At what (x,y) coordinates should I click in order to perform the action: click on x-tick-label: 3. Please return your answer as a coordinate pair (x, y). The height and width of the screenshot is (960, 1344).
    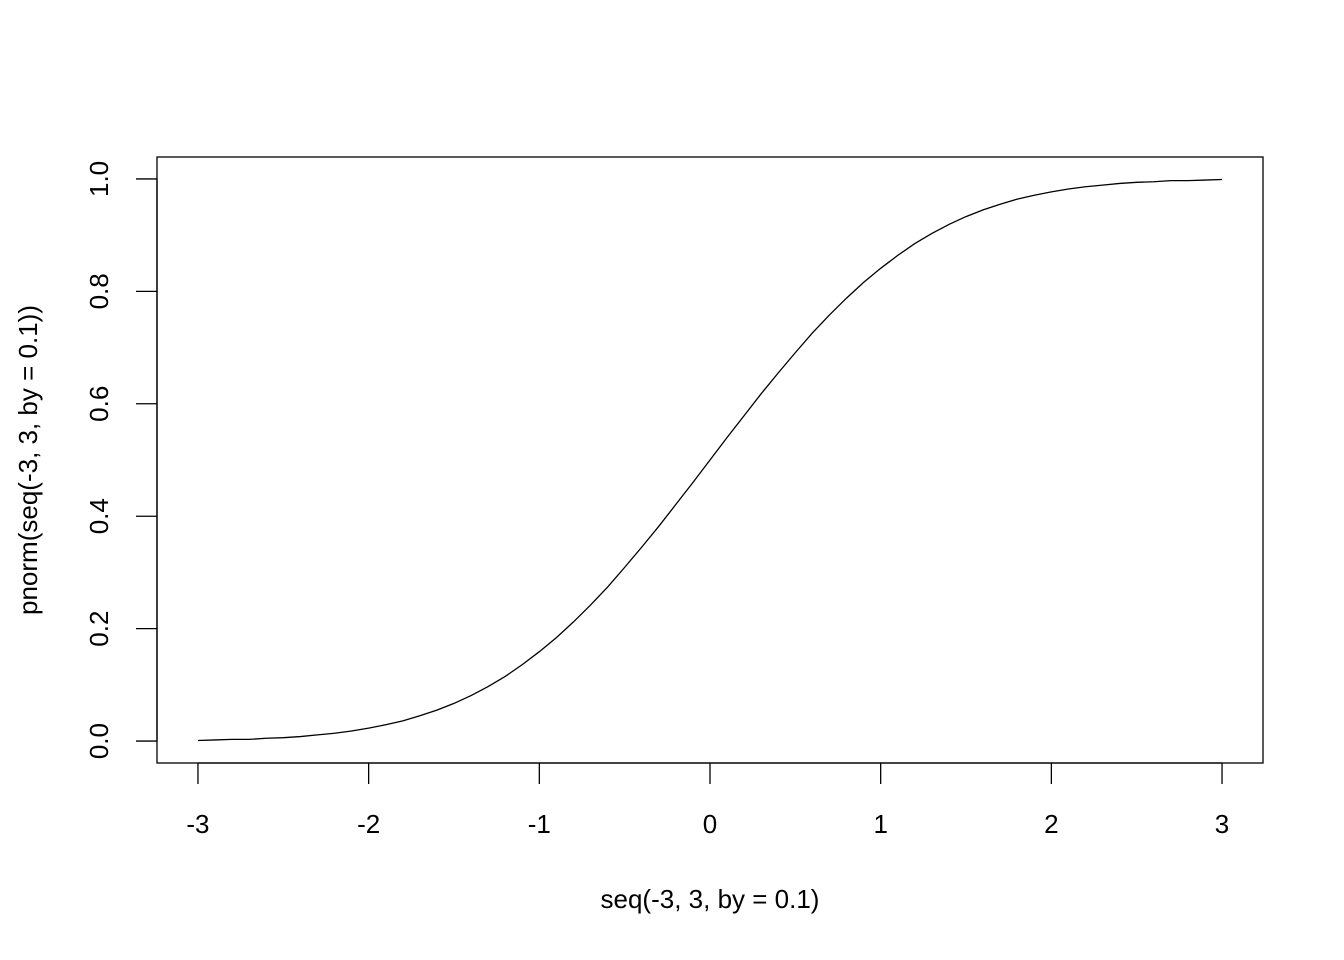
    Looking at the image, I should click on (1222, 824).